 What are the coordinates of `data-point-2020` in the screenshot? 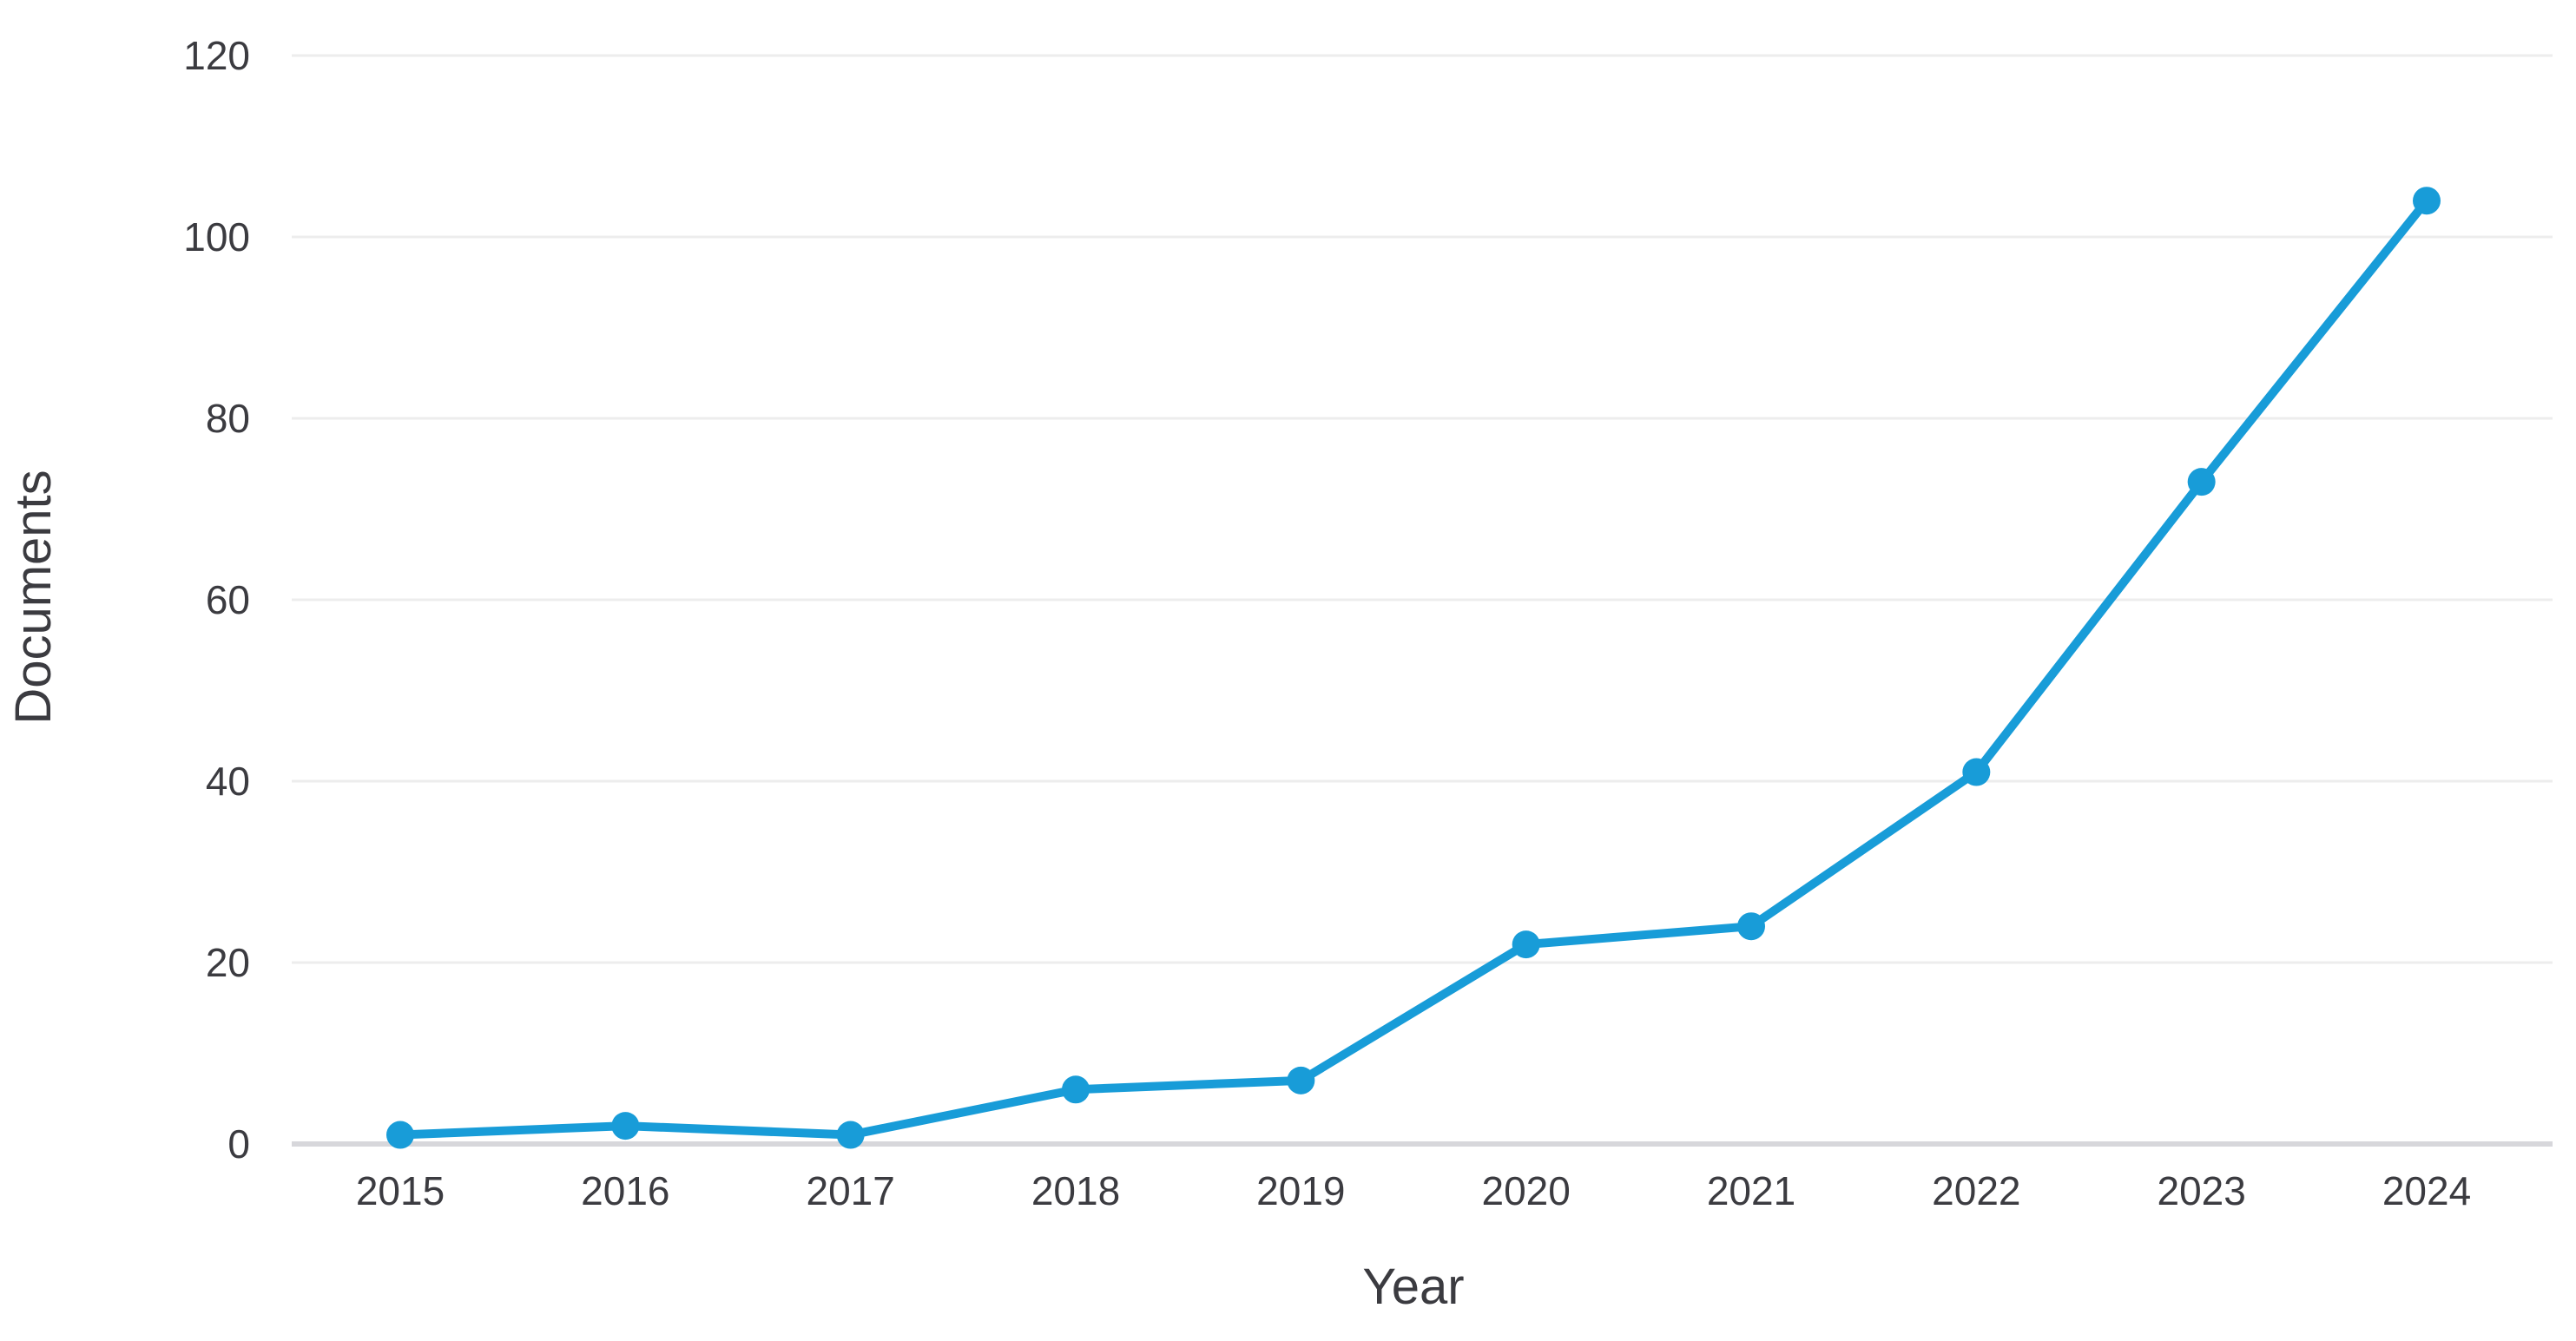 It's located at (1526, 944).